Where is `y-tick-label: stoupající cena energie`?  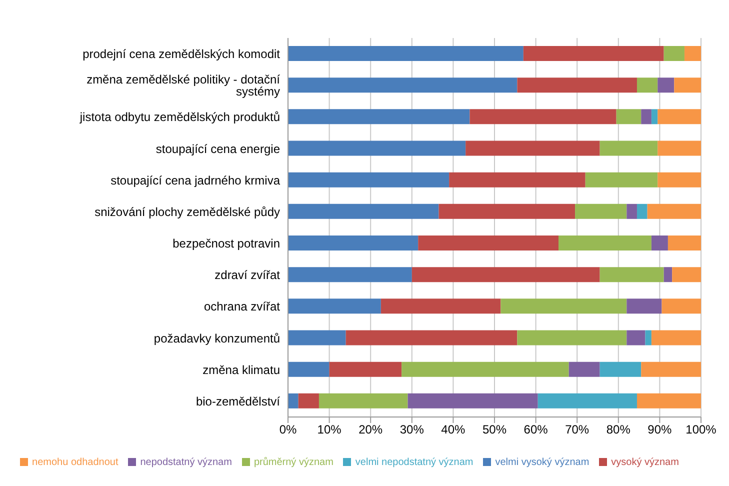
y-tick-label: stoupající cena energie is located at coordinates (218, 149).